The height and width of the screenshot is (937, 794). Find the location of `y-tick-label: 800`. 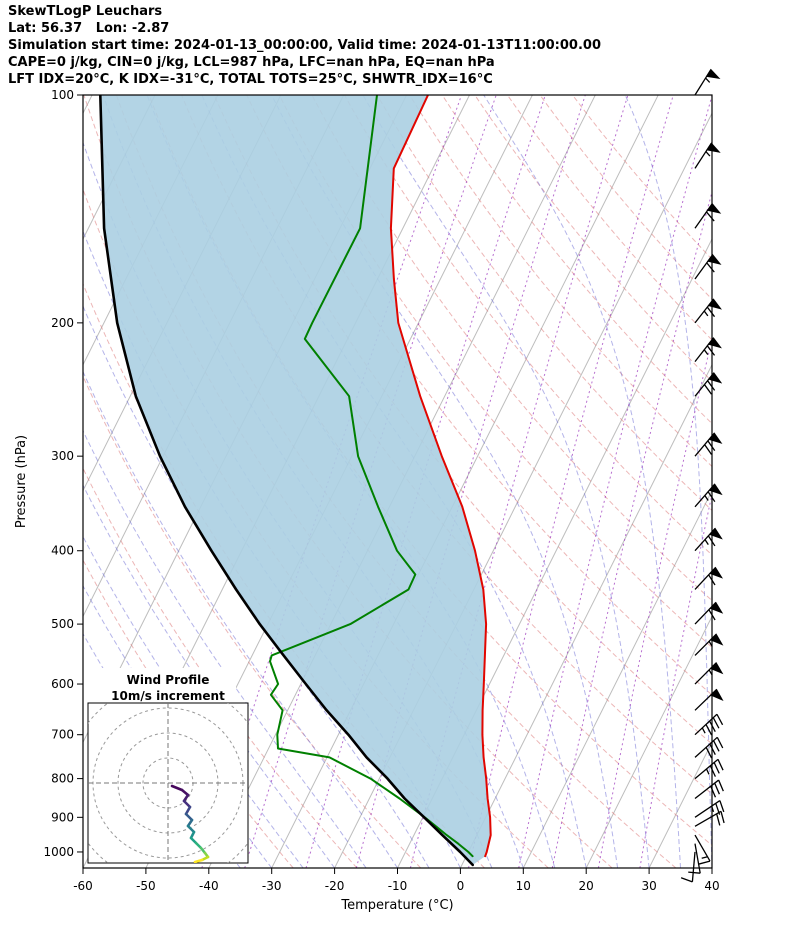

y-tick-label: 800 is located at coordinates (62, 779).